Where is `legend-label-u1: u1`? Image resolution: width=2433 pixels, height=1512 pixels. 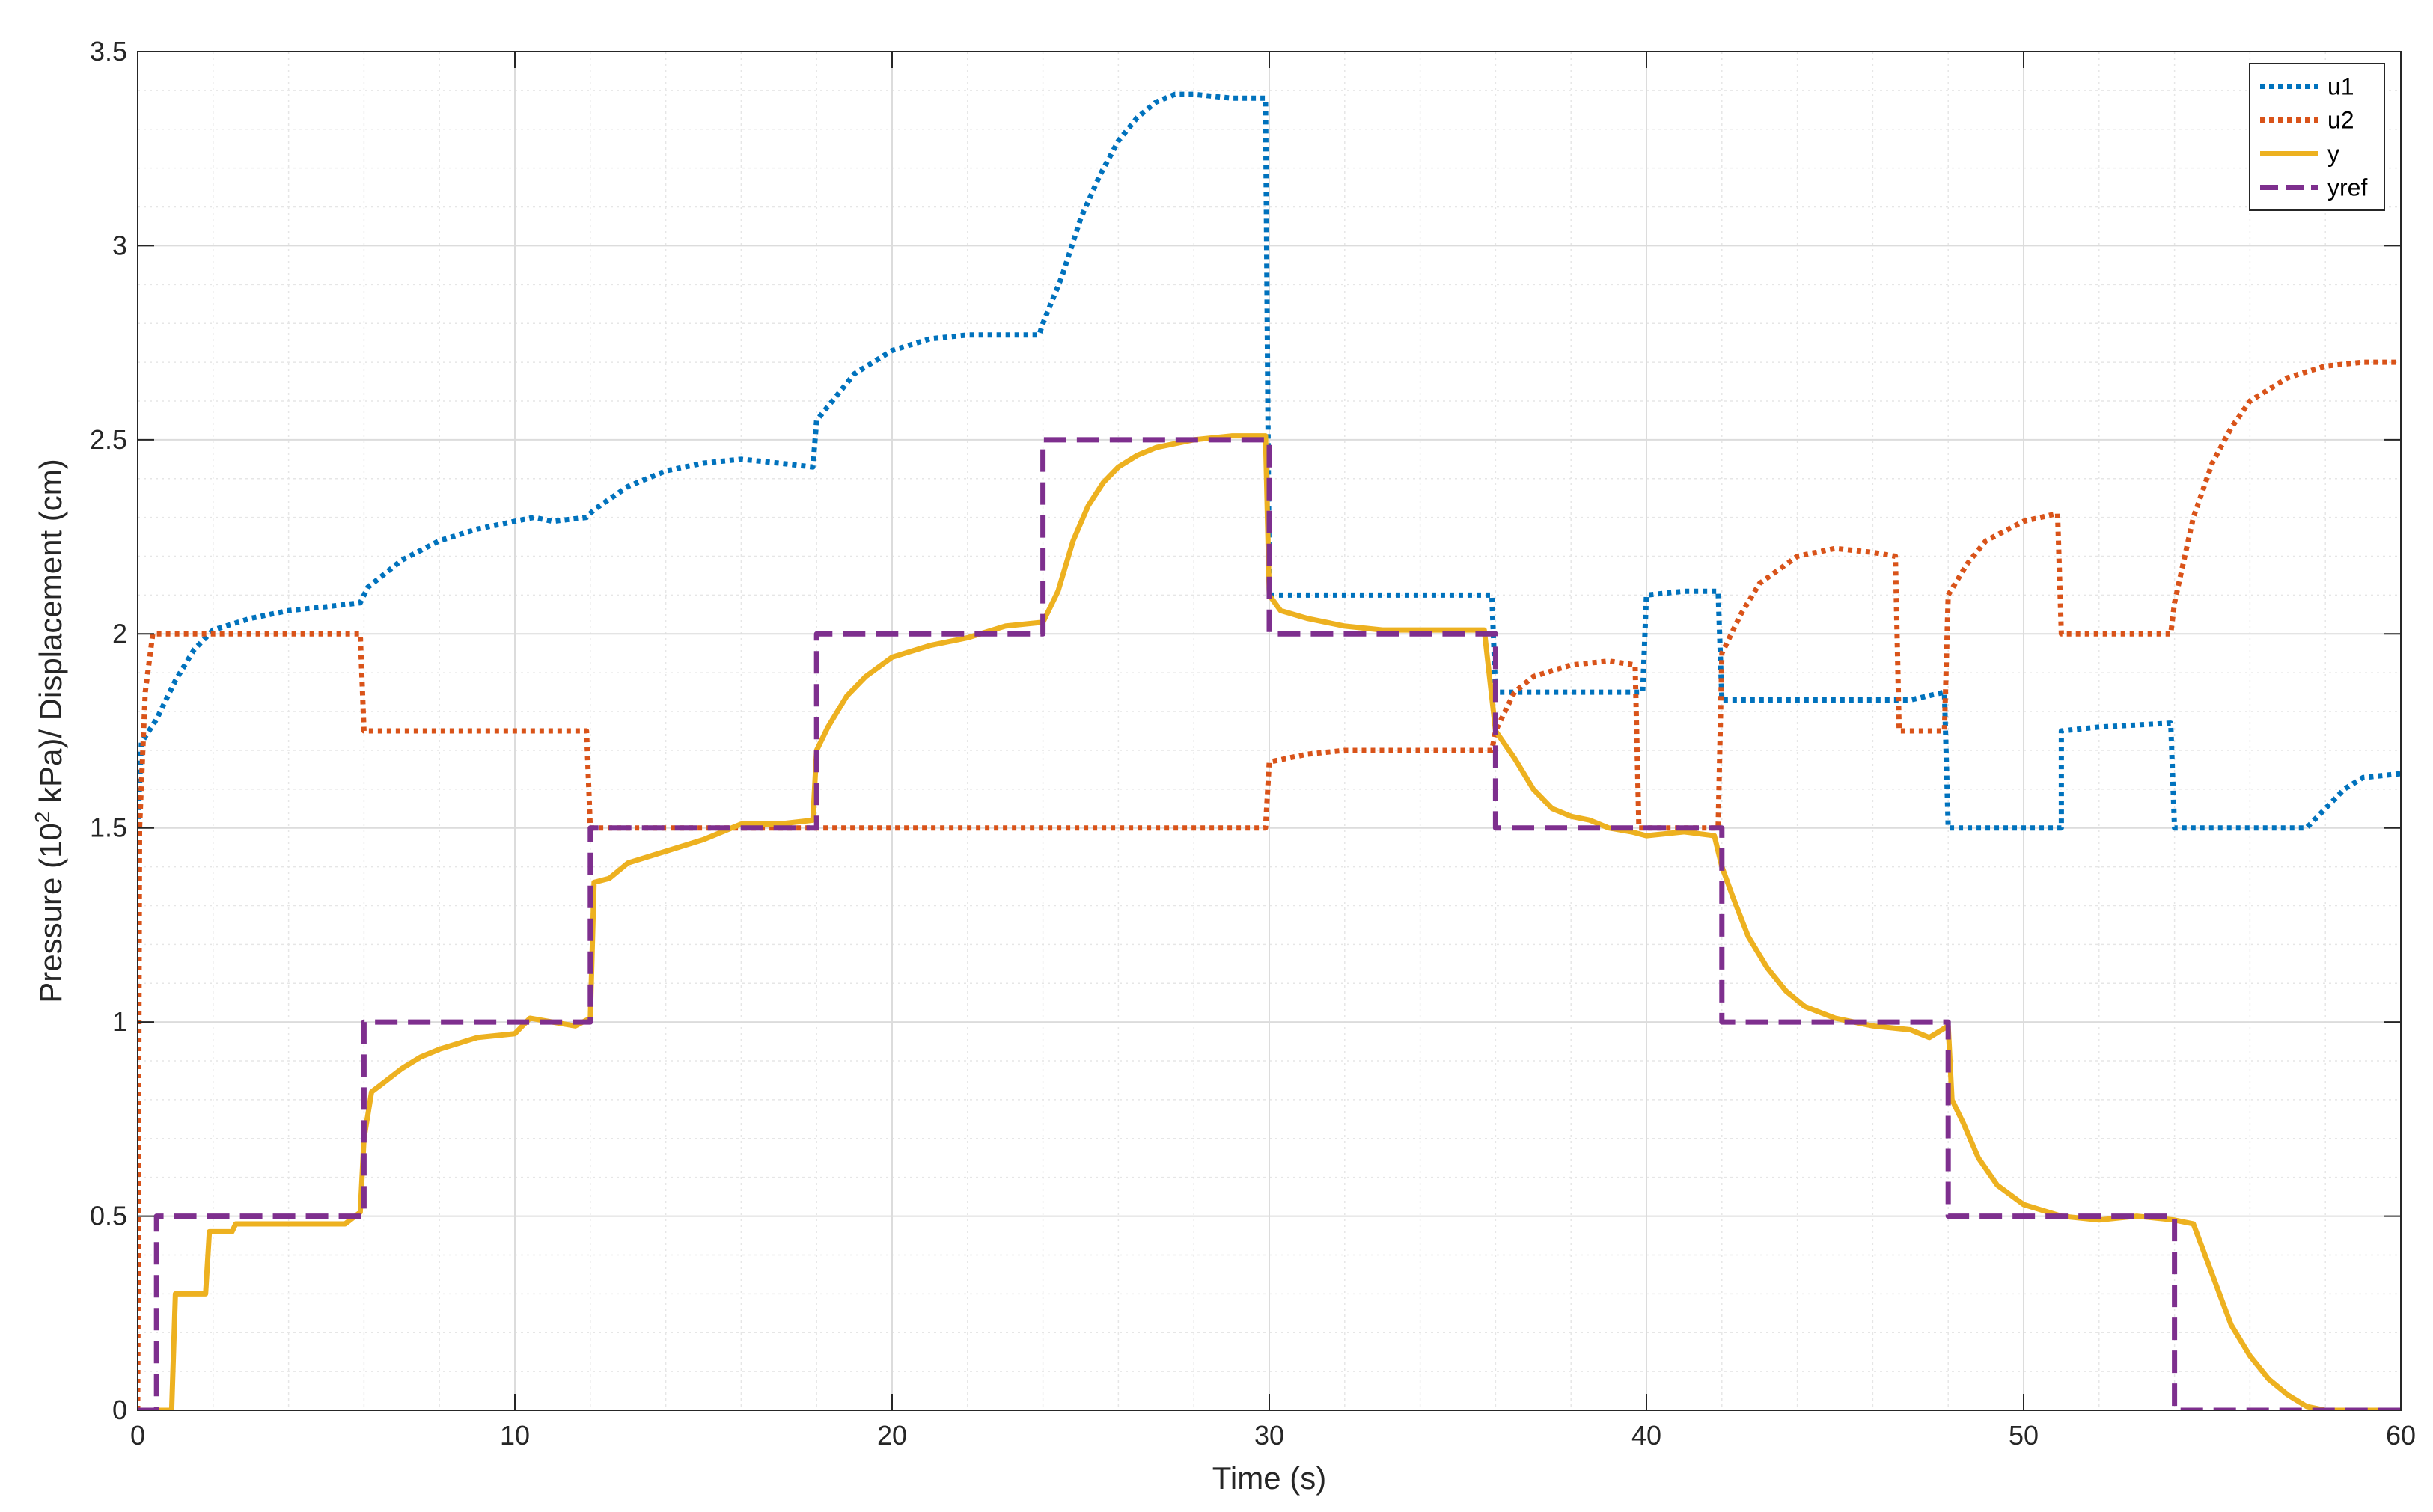
legend-label-u1: u1 is located at coordinates (2340, 86).